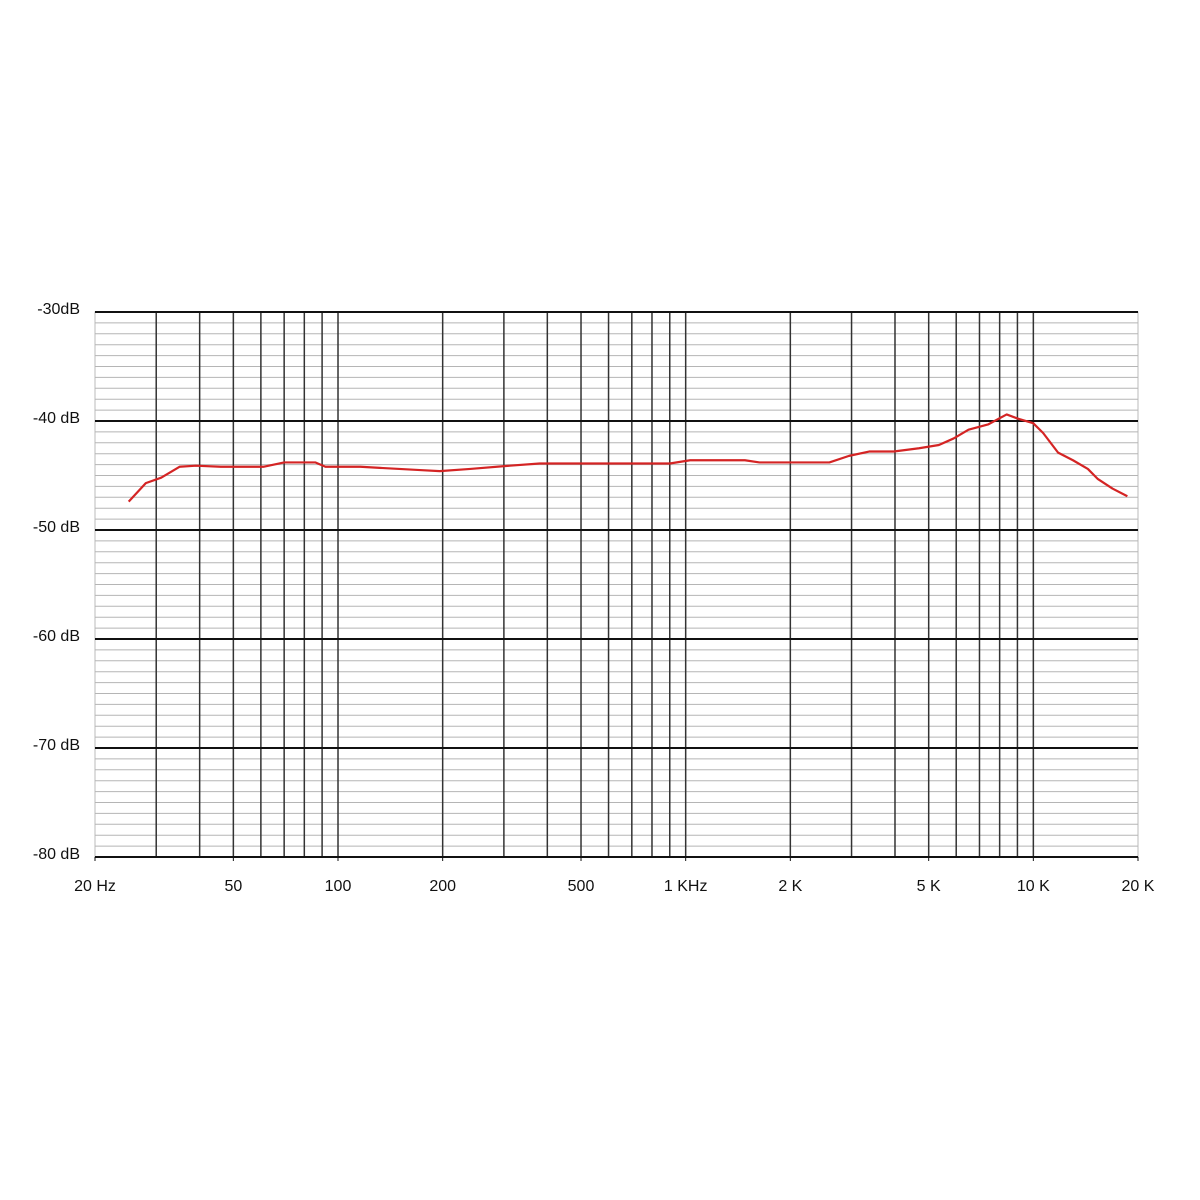 The image size is (1200, 1200). Describe the element at coordinates (686, 886) in the screenshot. I see `x-tick-label: 1 KHz` at that location.